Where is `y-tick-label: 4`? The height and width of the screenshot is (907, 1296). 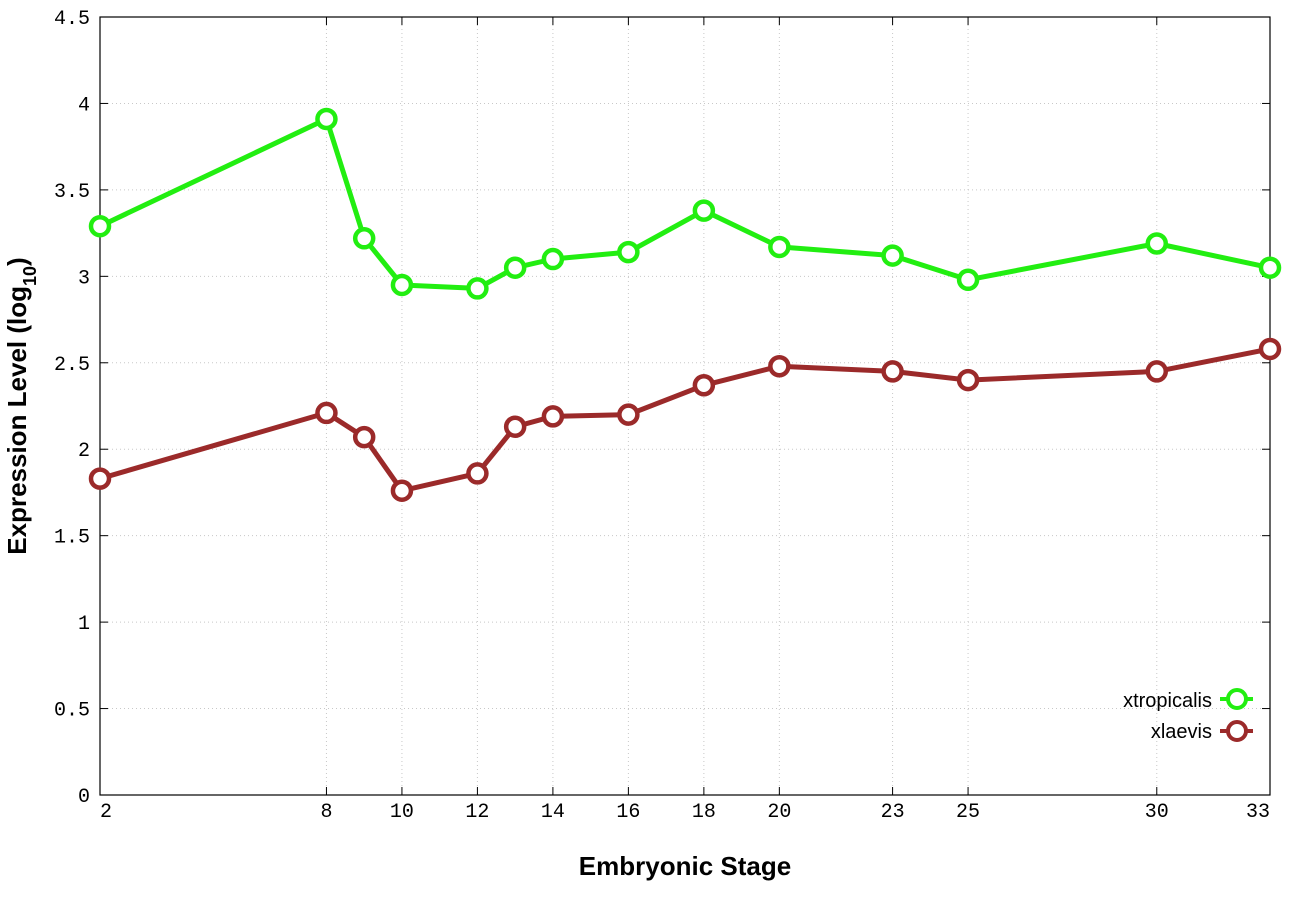
y-tick-label: 4 is located at coordinates (84, 105).